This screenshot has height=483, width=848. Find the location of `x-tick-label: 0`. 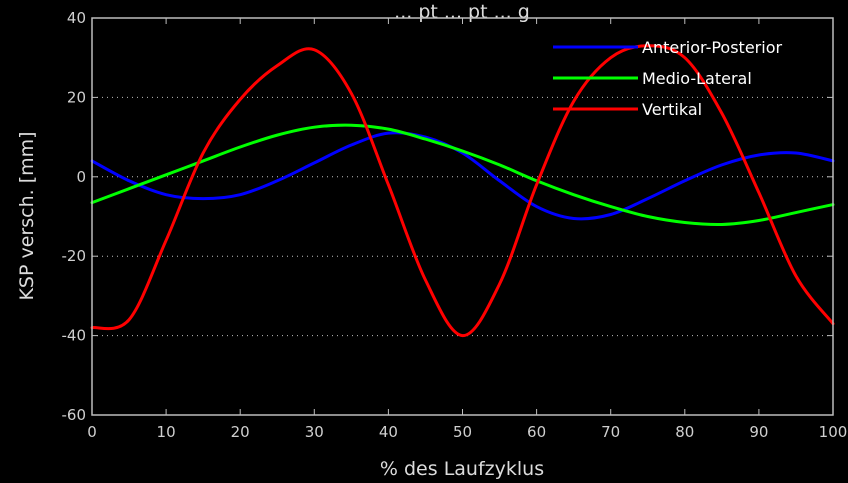

x-tick-label: 0 is located at coordinates (92, 432).